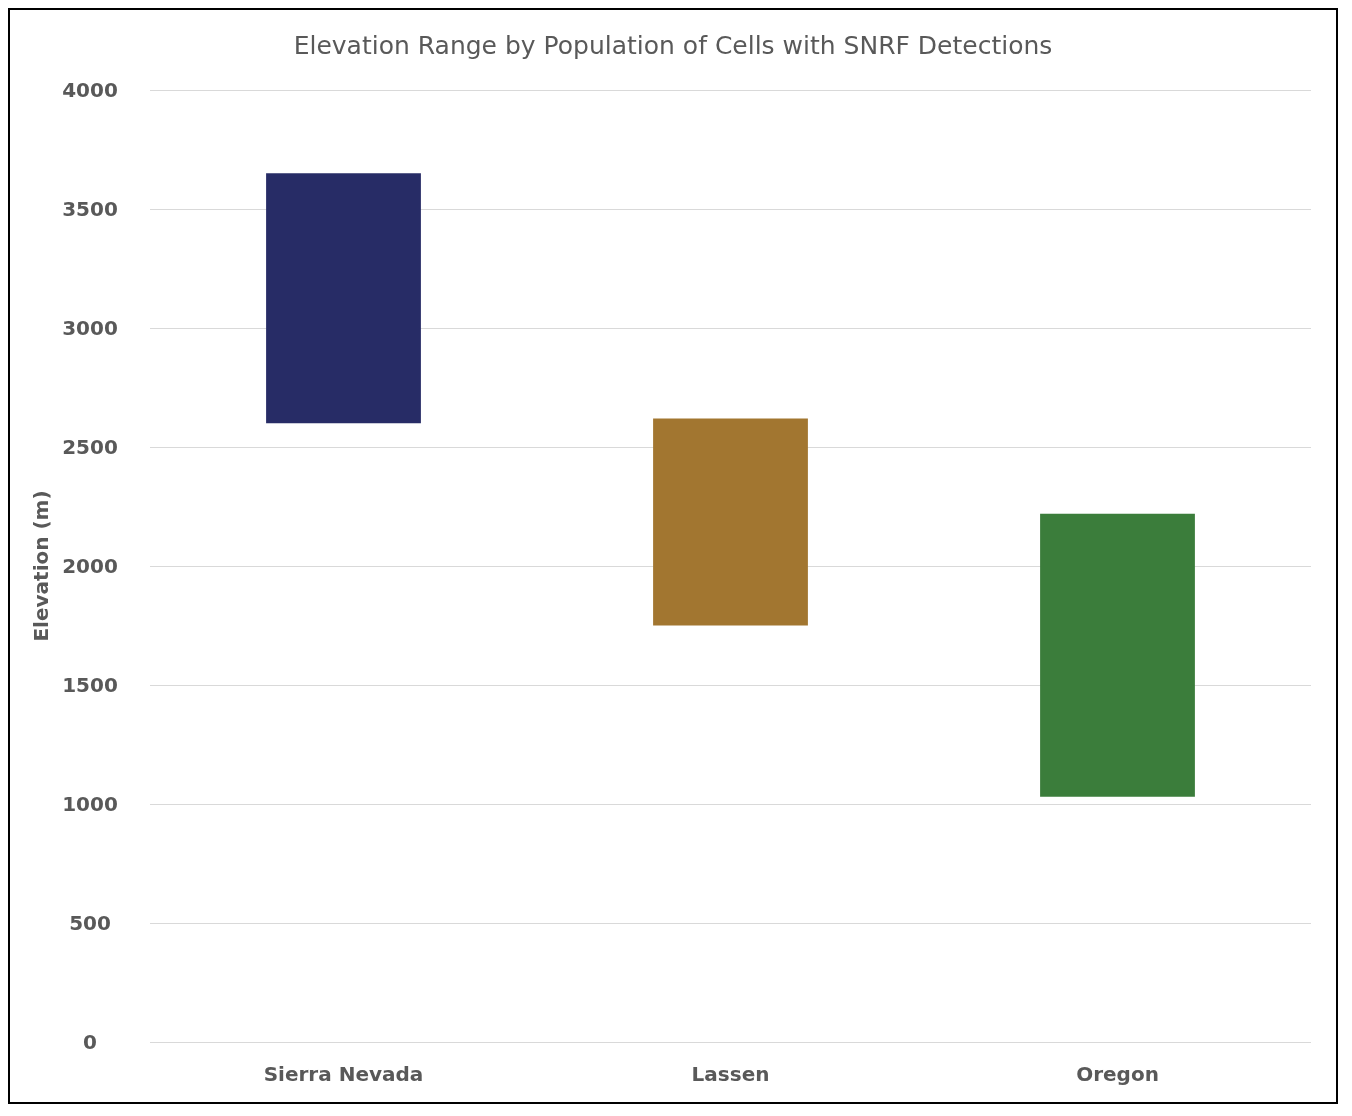 The image size is (1352, 1116). What do you see at coordinates (90, 923) in the screenshot?
I see `y-tick-label: 500` at bounding box center [90, 923].